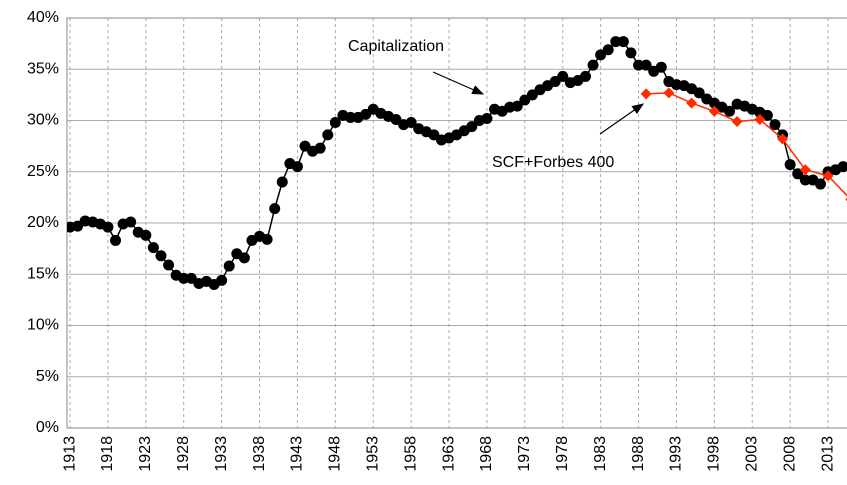 The width and height of the screenshot is (847, 485). What do you see at coordinates (43, 120) in the screenshot?
I see `y-tick-label: 30%` at bounding box center [43, 120].